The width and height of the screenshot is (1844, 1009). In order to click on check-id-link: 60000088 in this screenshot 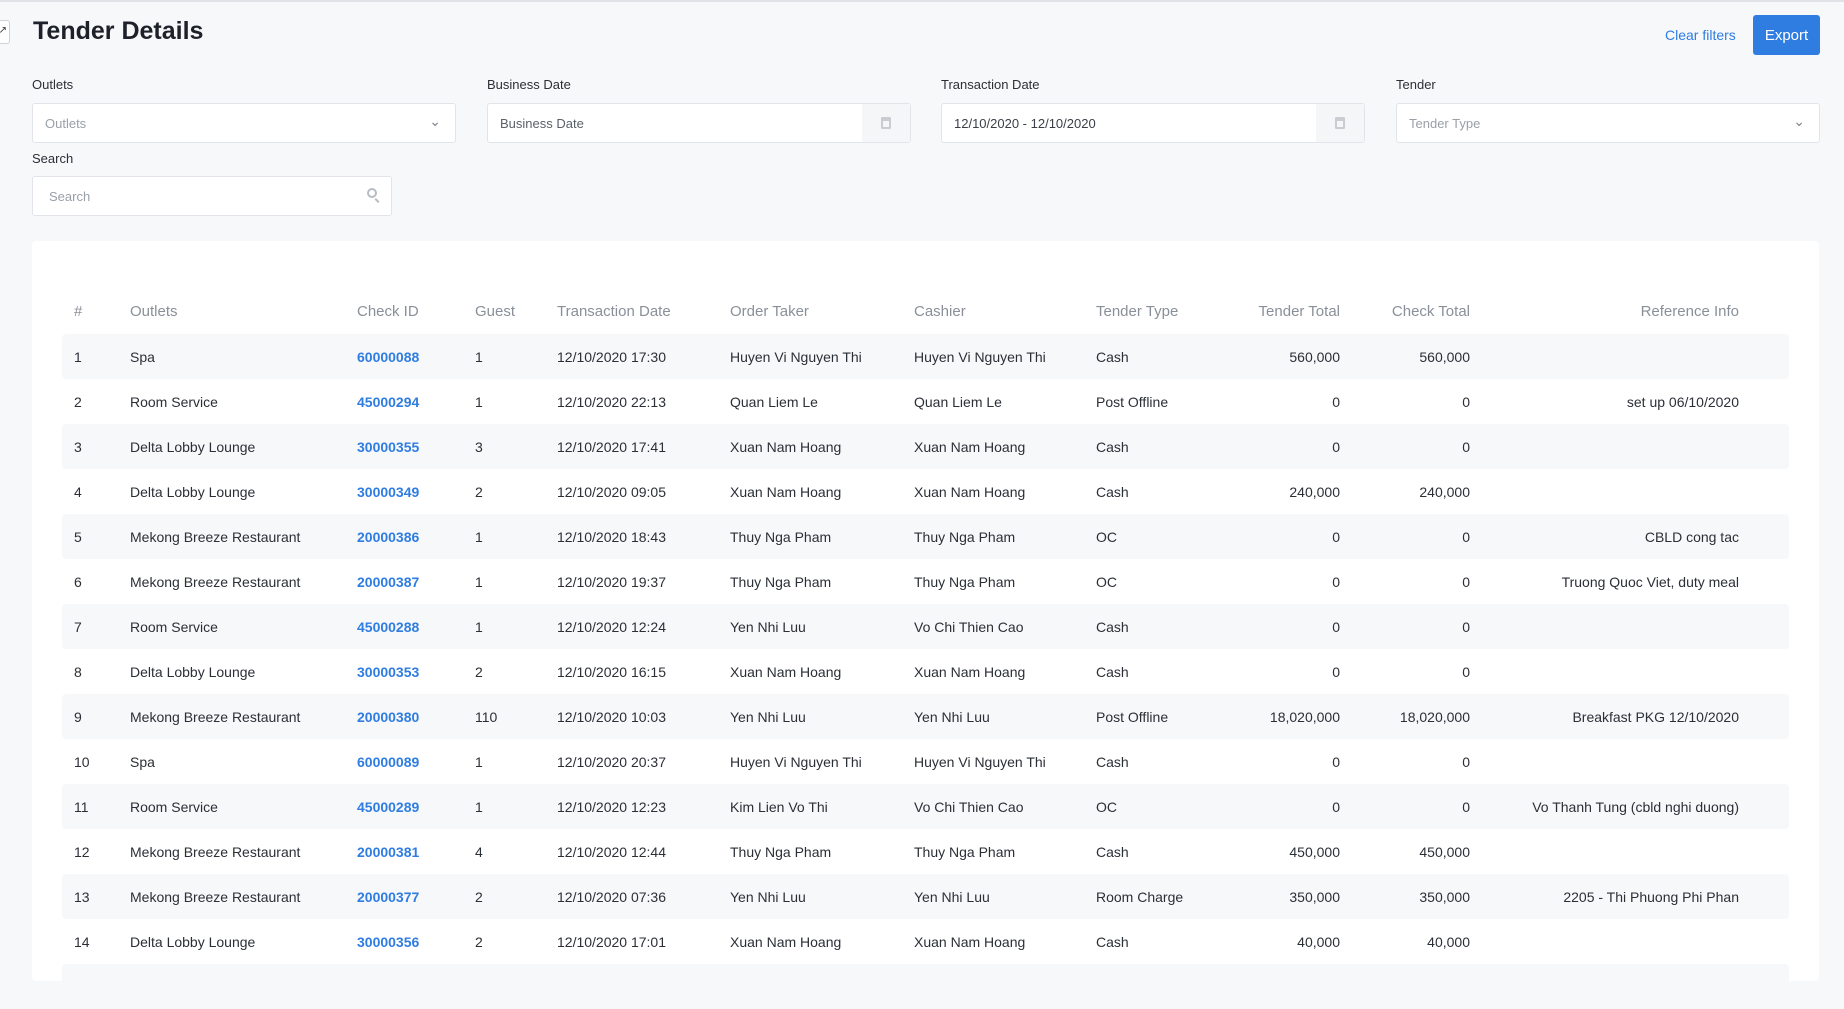, I will do `click(388, 356)`.